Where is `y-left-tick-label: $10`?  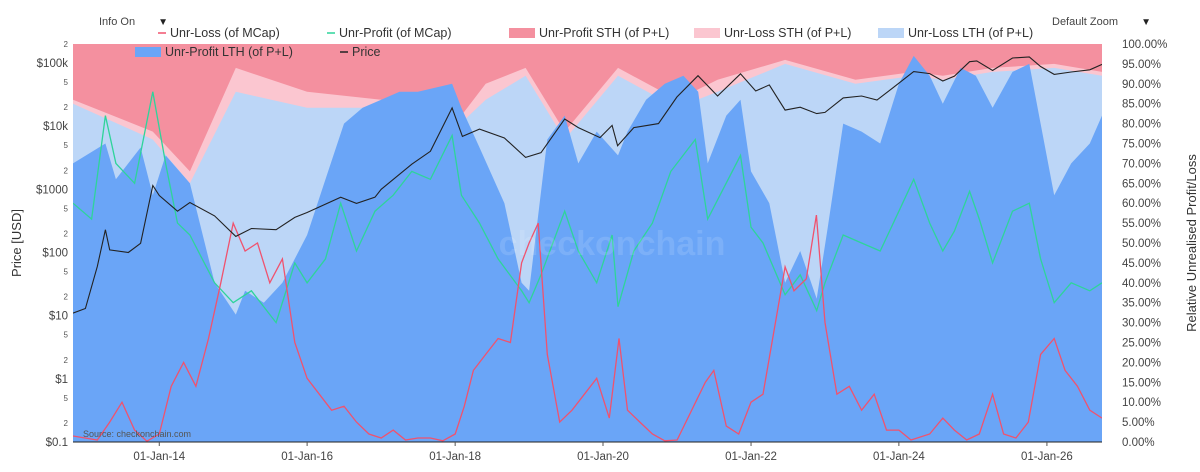 y-left-tick-label: $10 is located at coordinates (58, 317).